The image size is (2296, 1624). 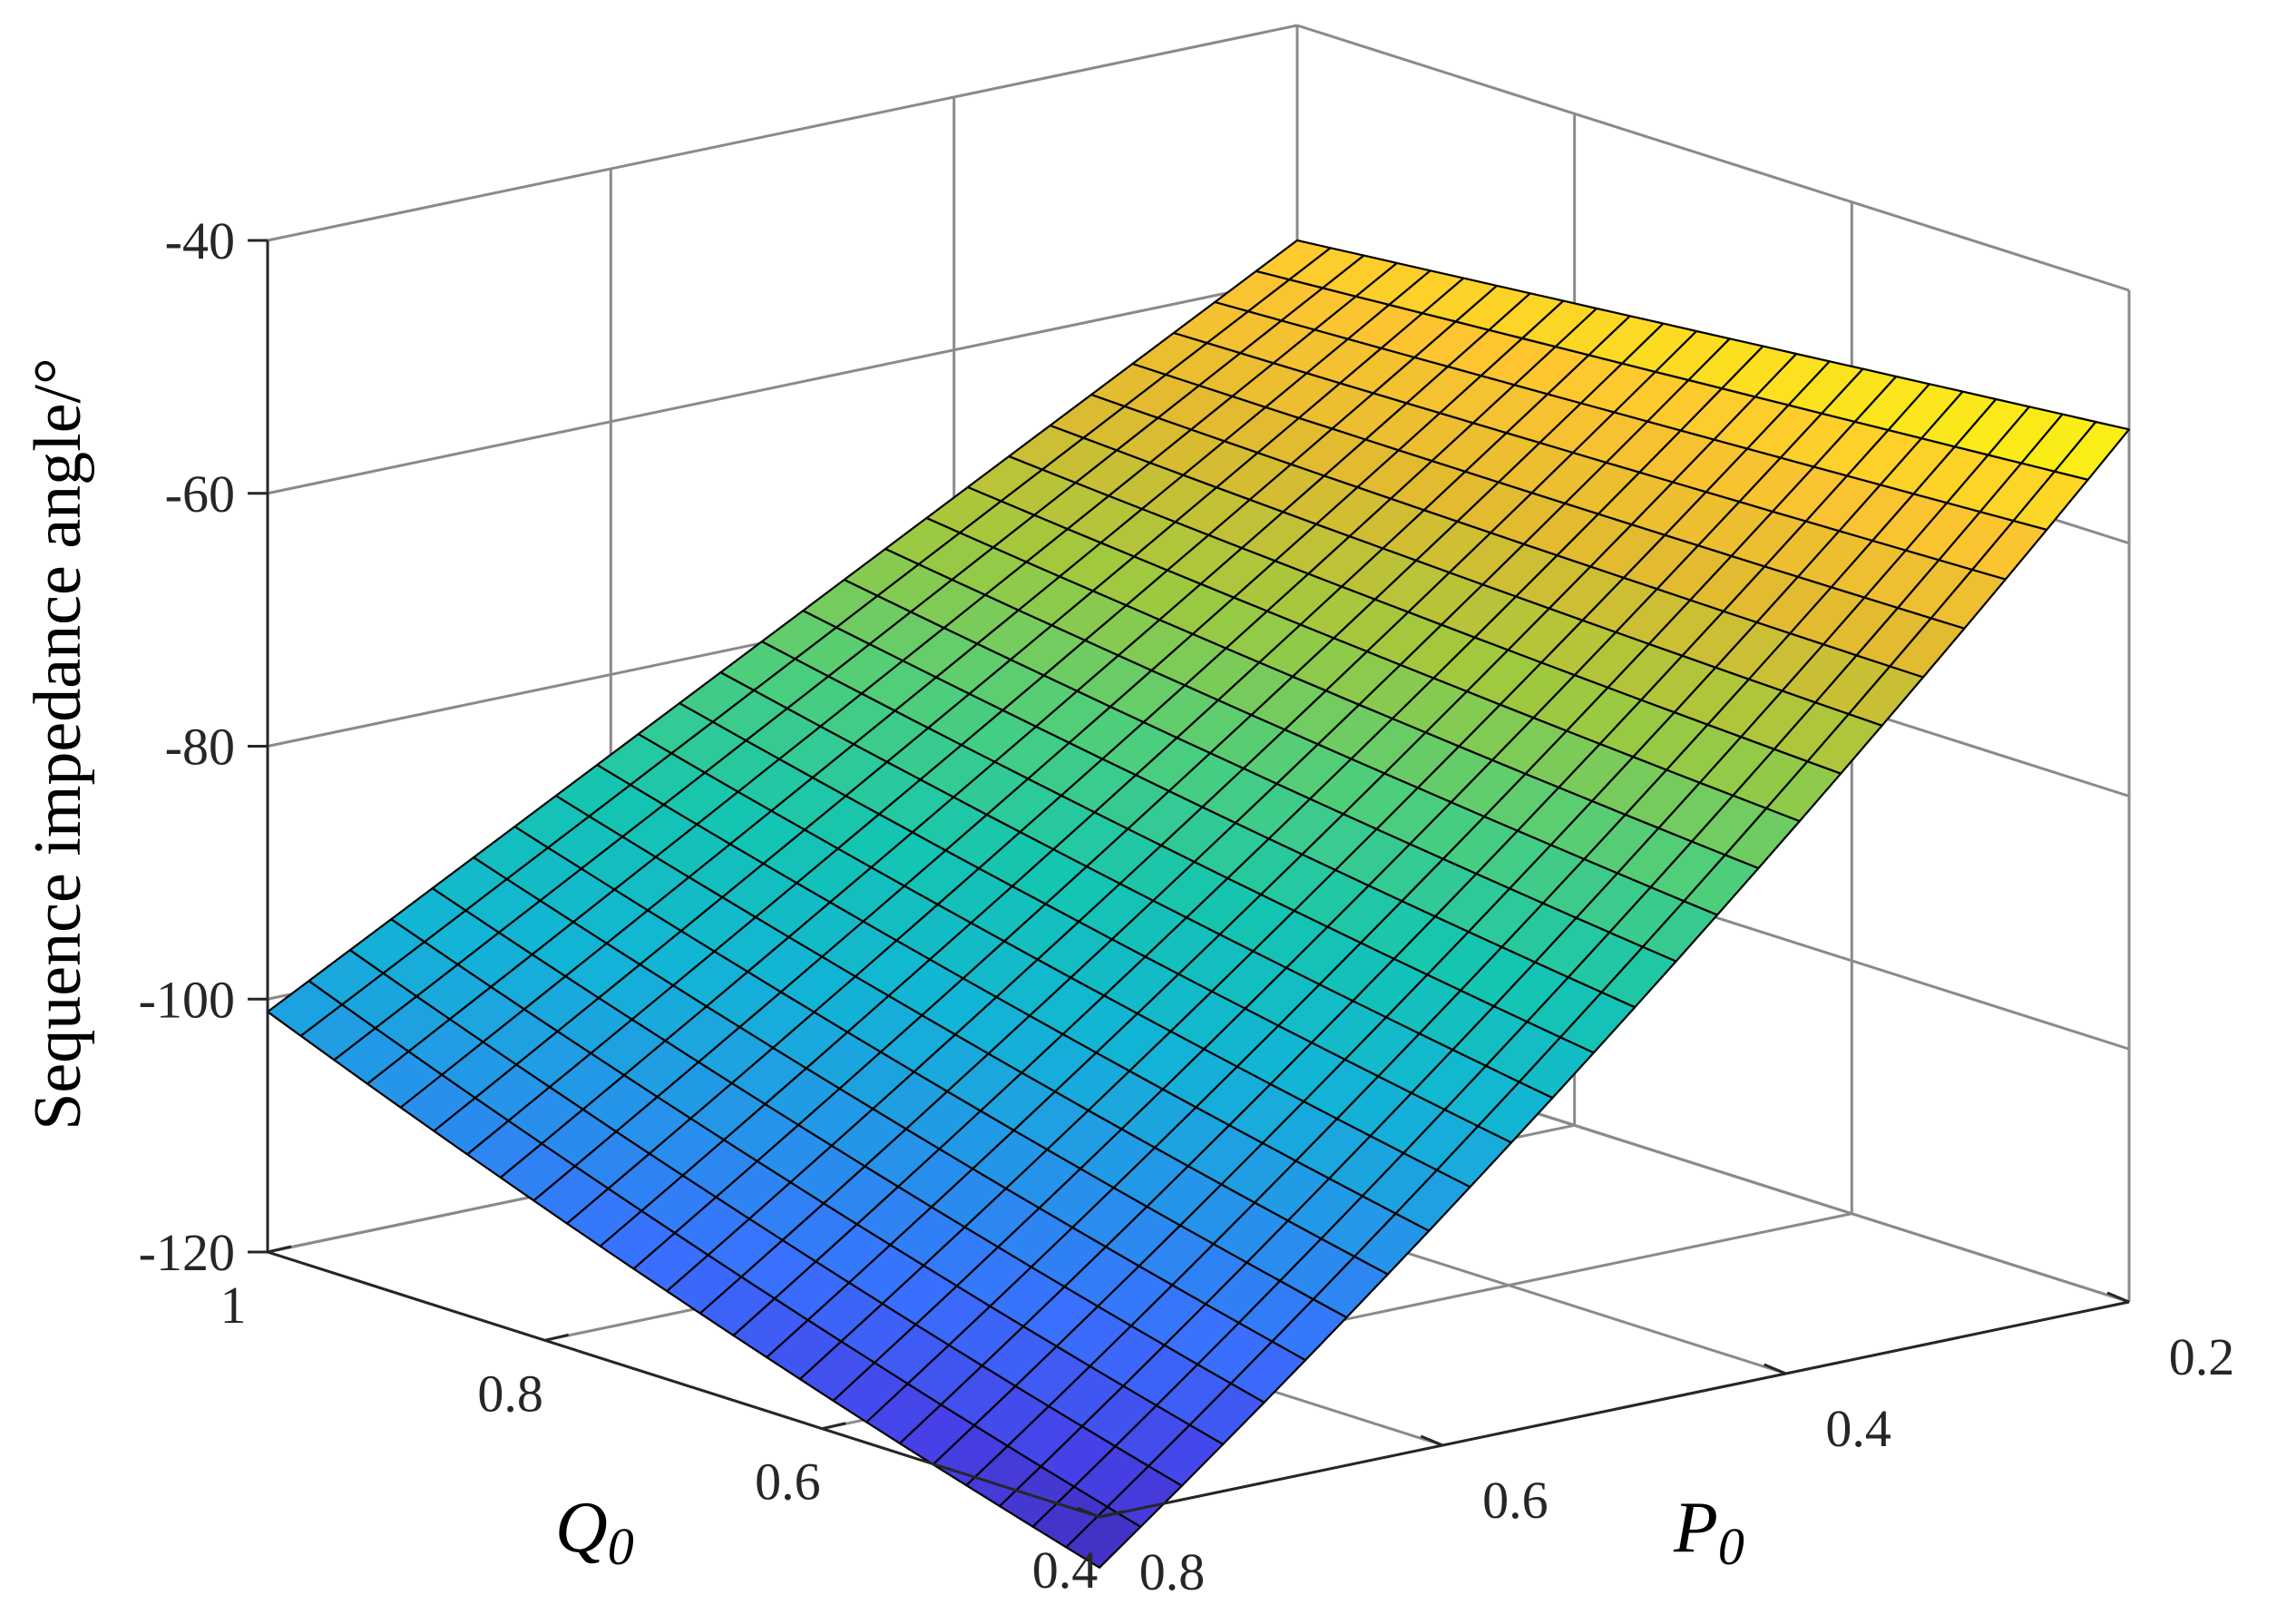 What do you see at coordinates (58, 743) in the screenshot?
I see `z-axis-label: Sequence impedance angle/°` at bounding box center [58, 743].